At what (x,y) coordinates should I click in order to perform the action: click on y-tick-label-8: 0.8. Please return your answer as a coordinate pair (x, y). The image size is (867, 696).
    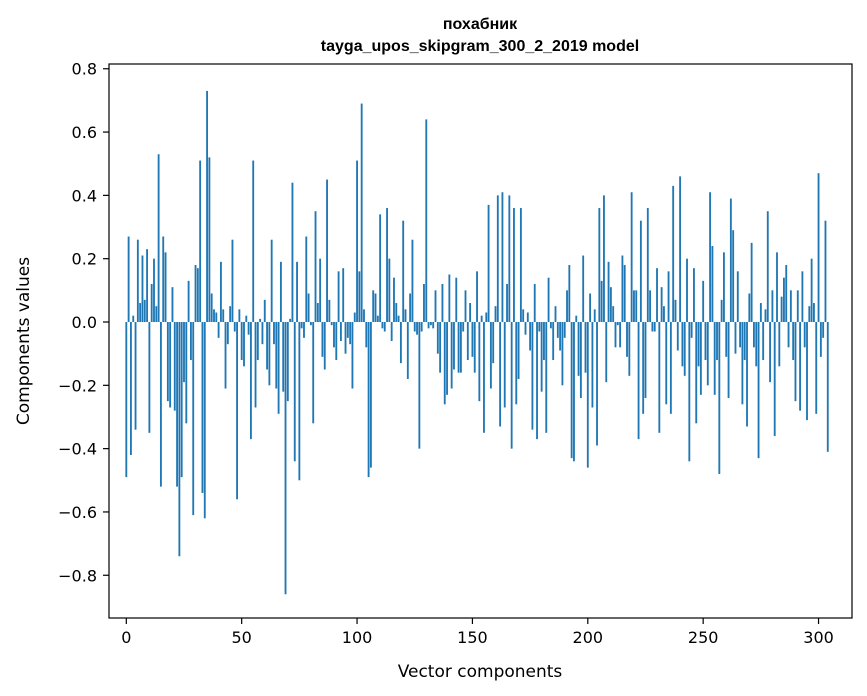
    Looking at the image, I should click on (84, 69).